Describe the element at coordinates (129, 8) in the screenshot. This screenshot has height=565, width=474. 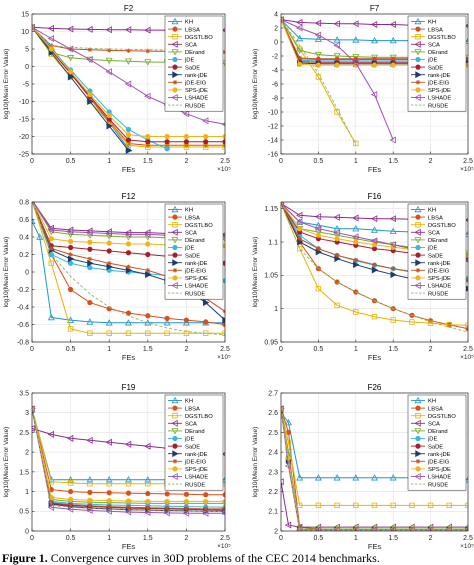
I see `chart-title: F2` at that location.